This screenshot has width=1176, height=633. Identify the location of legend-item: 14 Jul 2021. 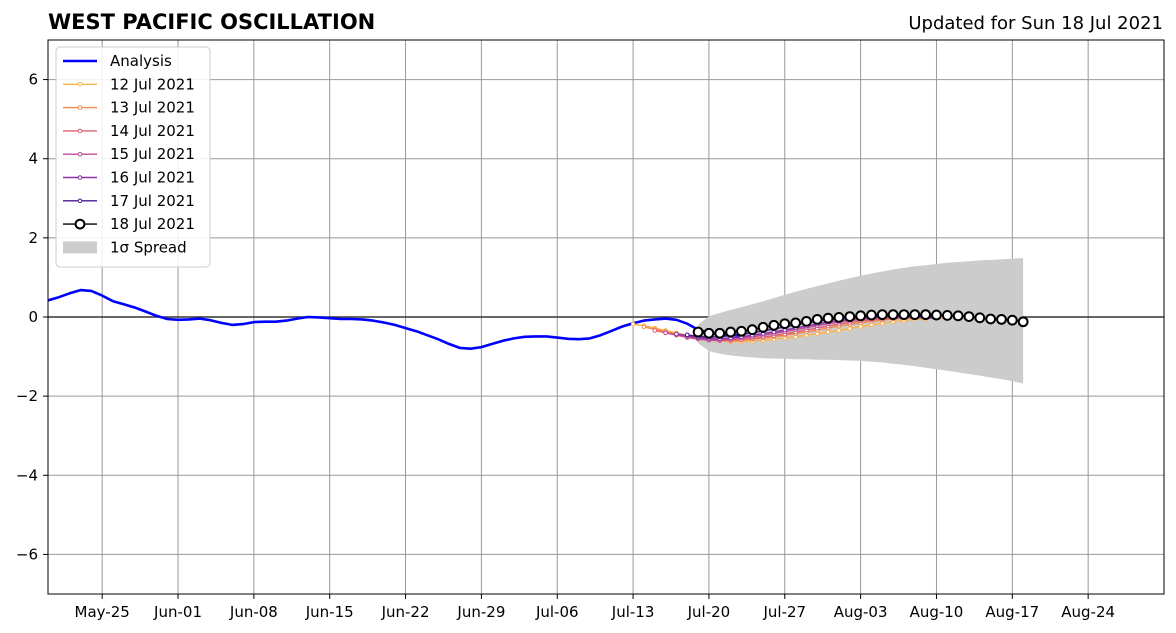
(129, 131).